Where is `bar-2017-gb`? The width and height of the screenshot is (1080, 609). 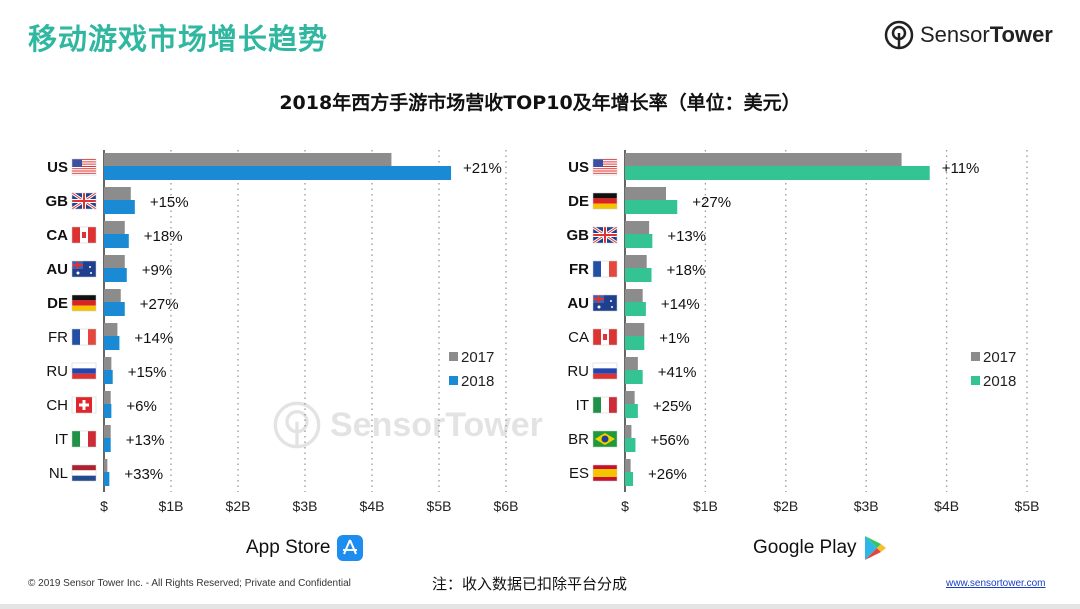
bar-2017-gb is located at coordinates (117, 193).